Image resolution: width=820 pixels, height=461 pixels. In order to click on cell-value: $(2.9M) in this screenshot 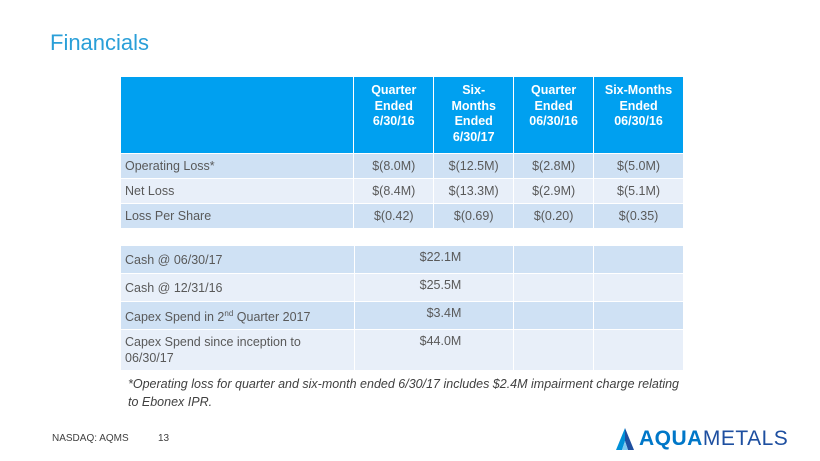, I will do `click(554, 191)`.